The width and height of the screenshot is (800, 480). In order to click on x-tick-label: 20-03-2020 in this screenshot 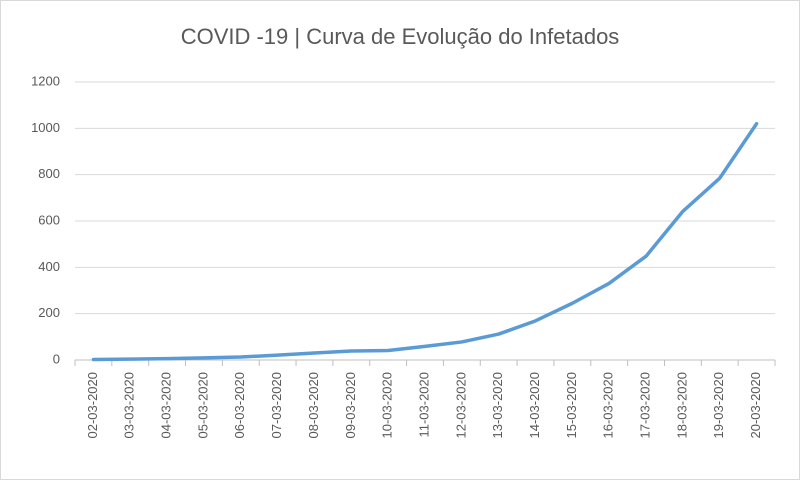, I will do `click(755, 405)`.